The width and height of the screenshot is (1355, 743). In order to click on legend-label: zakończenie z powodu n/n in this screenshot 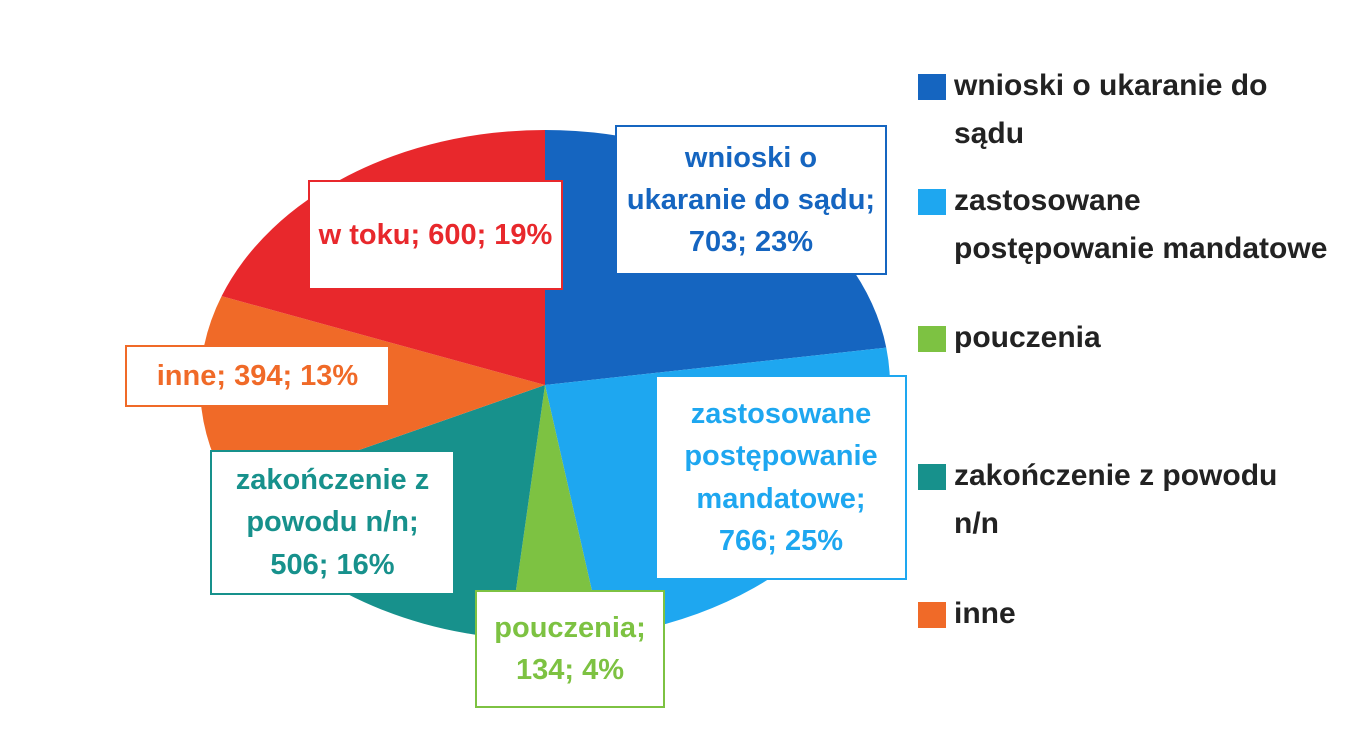, I will do `click(1116, 499)`.